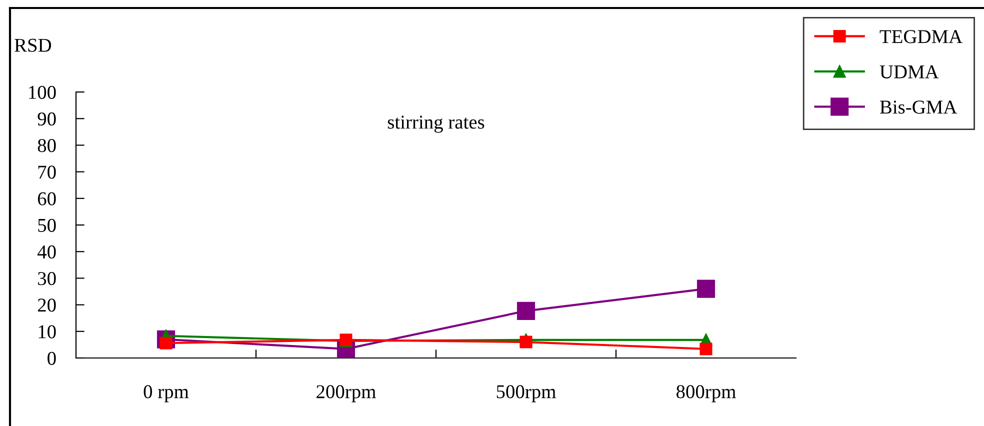 The width and height of the screenshot is (984, 426). I want to click on text: stirring rates, so click(436, 124).